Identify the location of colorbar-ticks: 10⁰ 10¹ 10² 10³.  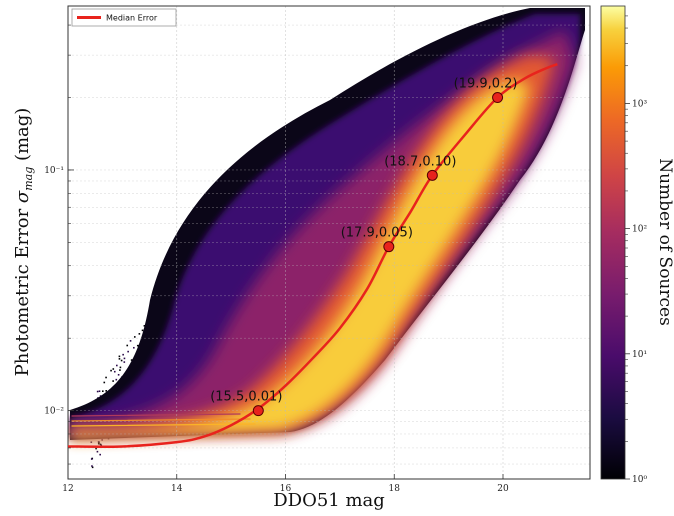
(636, 250).